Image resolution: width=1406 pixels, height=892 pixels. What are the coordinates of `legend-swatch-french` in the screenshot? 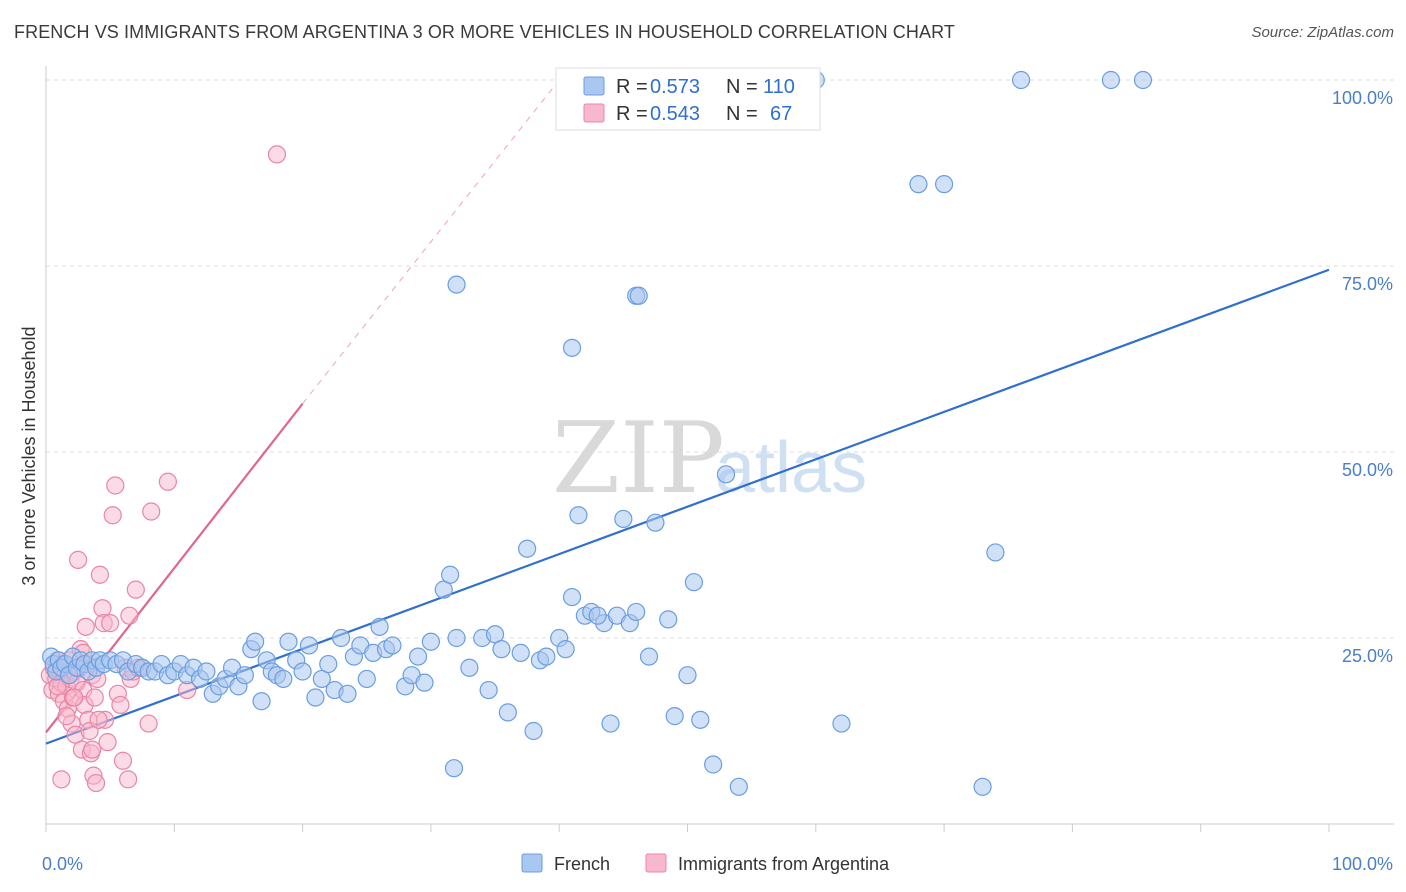 It's located at (594, 86).